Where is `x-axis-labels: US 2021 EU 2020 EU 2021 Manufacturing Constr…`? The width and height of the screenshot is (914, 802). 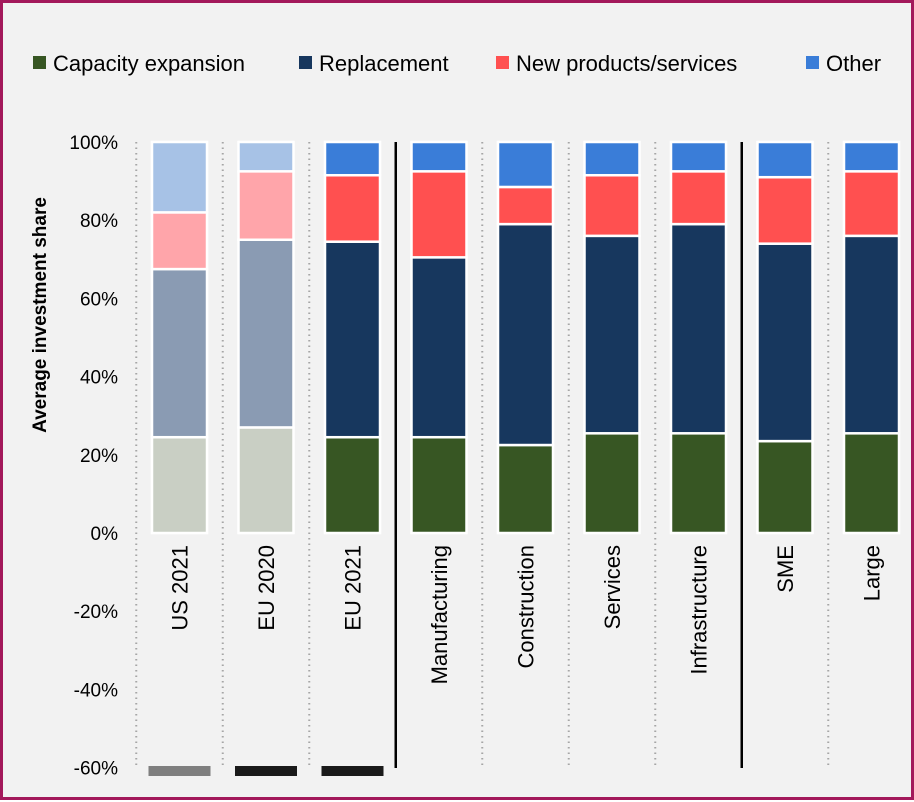
x-axis-labels: US 2021 EU 2020 EU 2021 Manufacturing Constr… is located at coordinates (526, 614).